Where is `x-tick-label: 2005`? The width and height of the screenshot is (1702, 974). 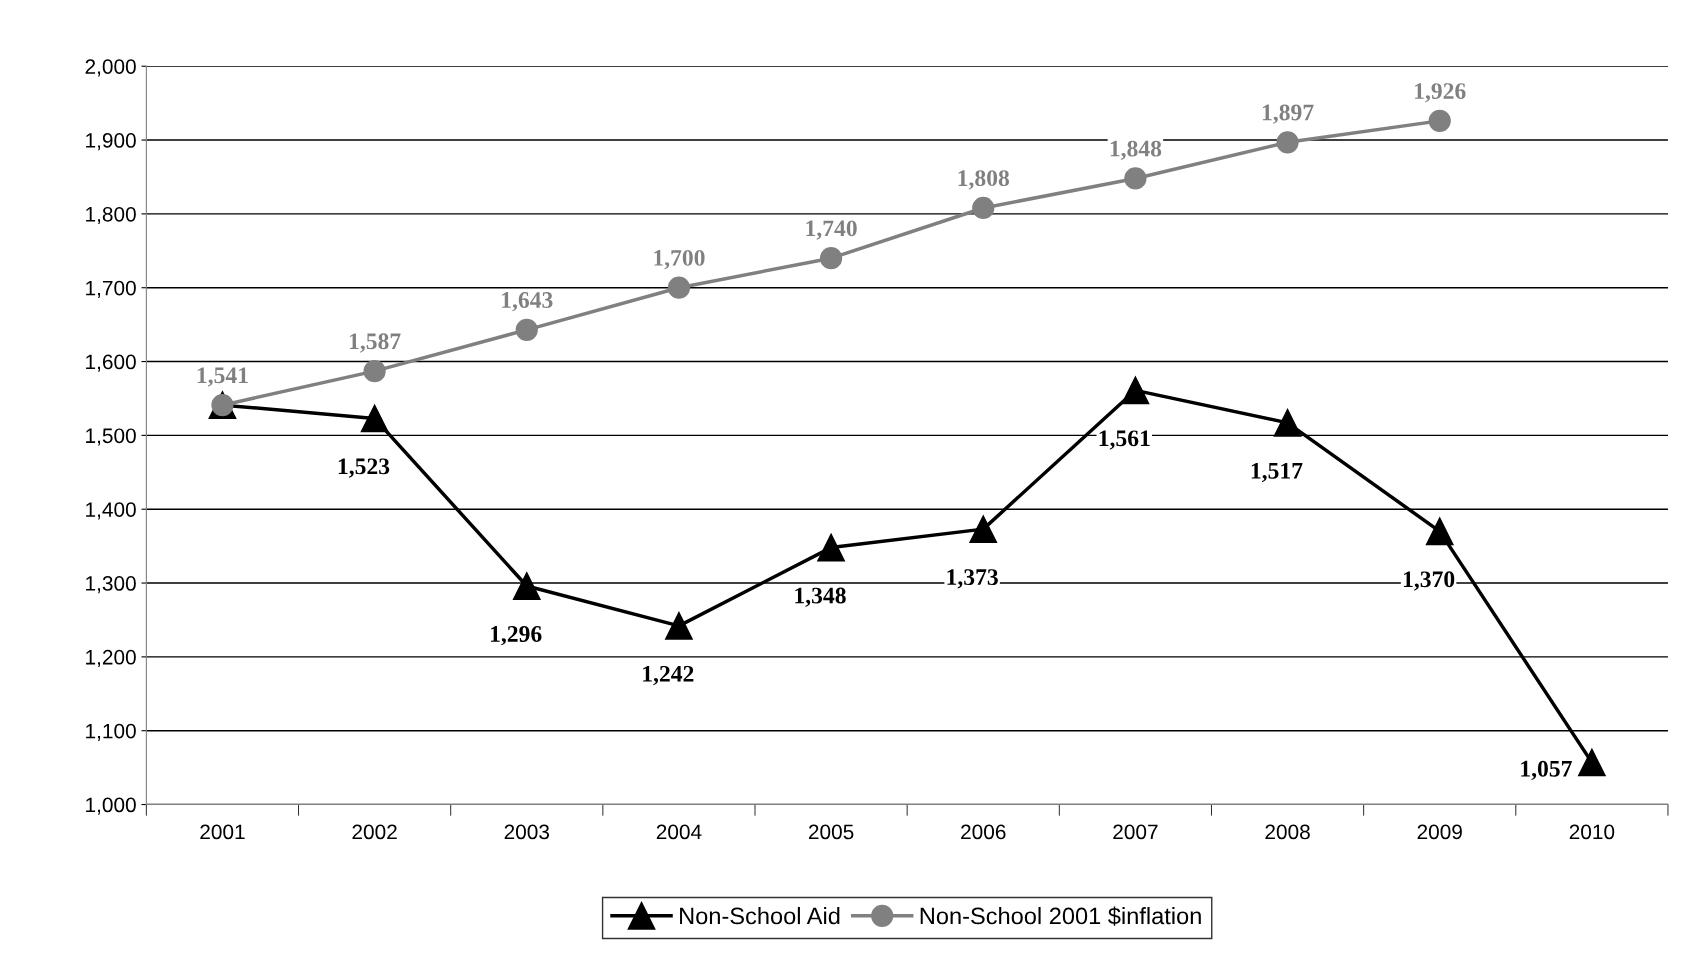 x-tick-label: 2005 is located at coordinates (831, 832).